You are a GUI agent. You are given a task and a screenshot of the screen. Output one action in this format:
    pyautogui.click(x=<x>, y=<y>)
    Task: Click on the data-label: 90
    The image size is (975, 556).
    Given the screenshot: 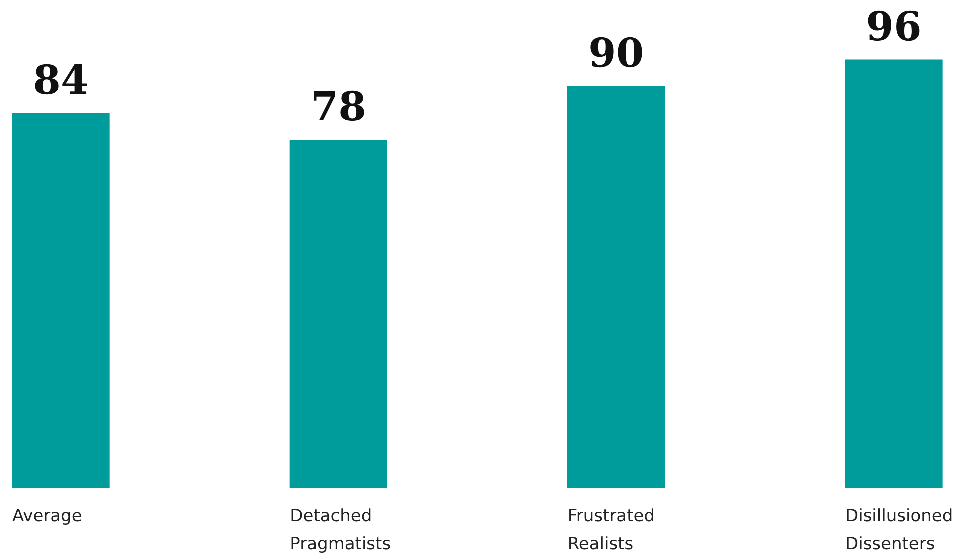 What is the action you would take?
    pyautogui.click(x=616, y=54)
    